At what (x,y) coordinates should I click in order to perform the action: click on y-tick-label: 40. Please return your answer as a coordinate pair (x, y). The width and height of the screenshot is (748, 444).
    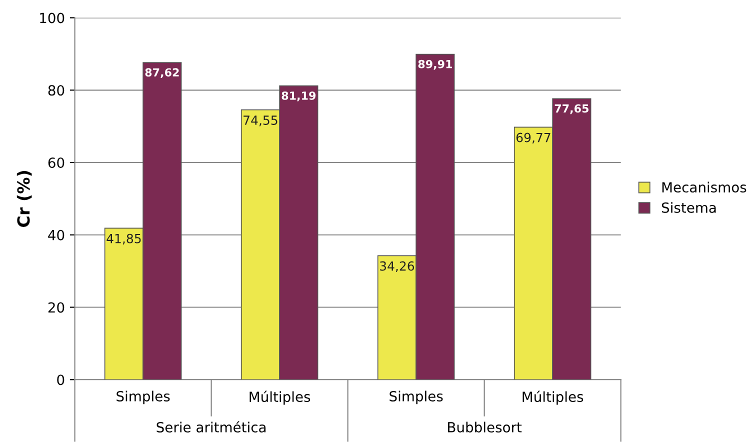
    Looking at the image, I should click on (56, 235).